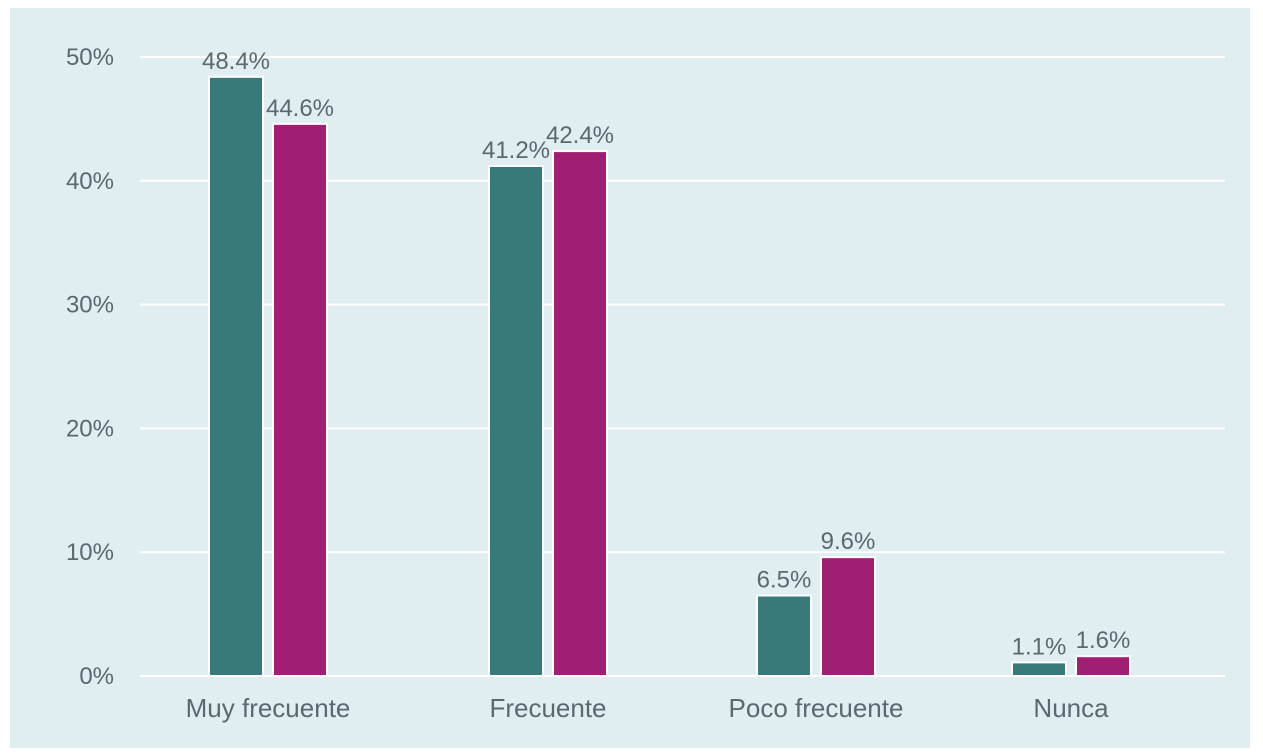  Describe the element at coordinates (784, 580) in the screenshot. I see `data-label: 6.5%` at that location.